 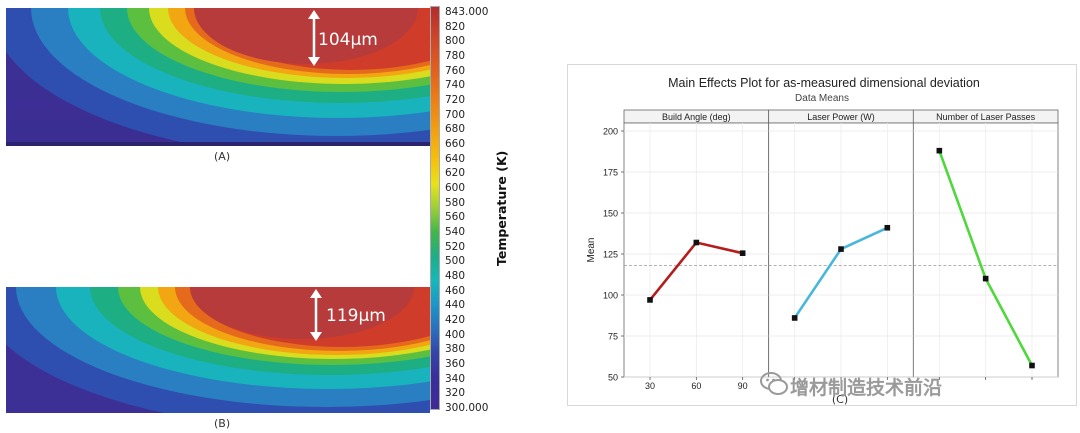 I want to click on melt-pool-b, so click(x=218, y=350).